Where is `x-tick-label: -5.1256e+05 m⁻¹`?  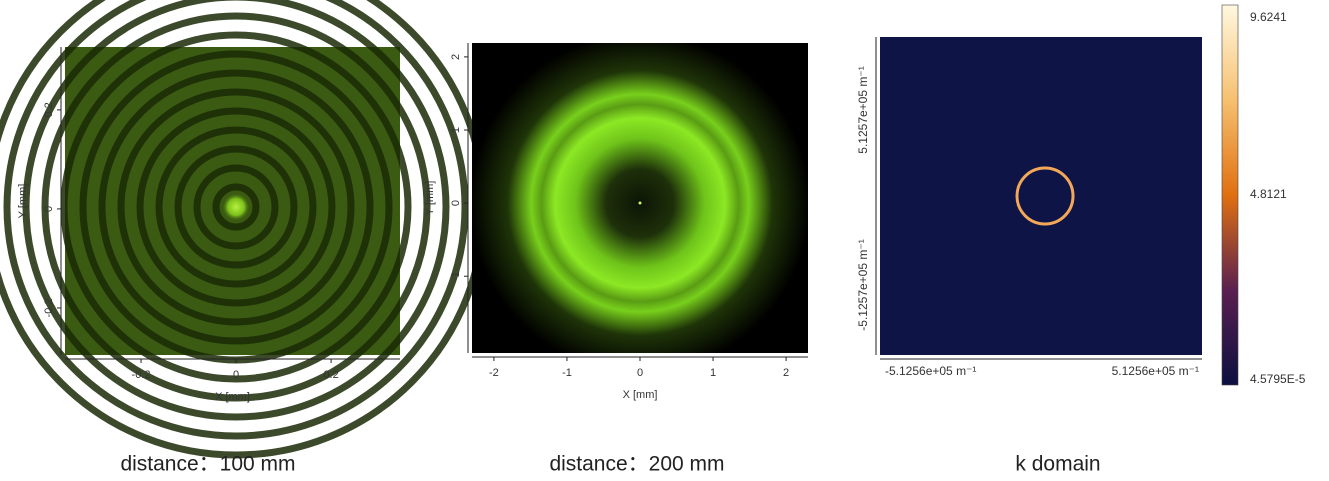 x-tick-label: -5.1256e+05 m⁻¹ is located at coordinates (930, 371).